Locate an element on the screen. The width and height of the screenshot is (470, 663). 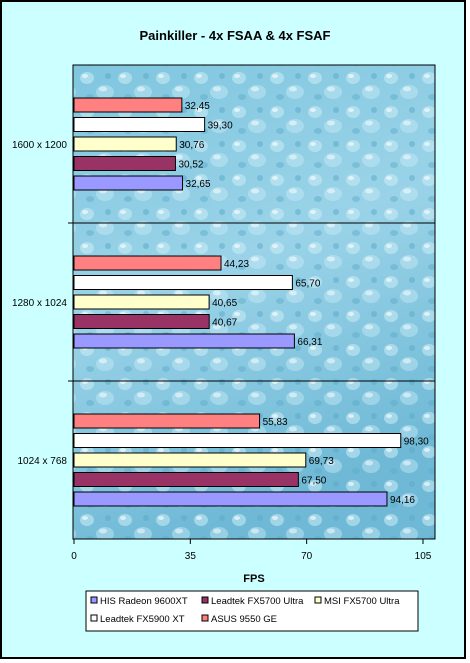
data-label: 32,65 is located at coordinates (198, 184).